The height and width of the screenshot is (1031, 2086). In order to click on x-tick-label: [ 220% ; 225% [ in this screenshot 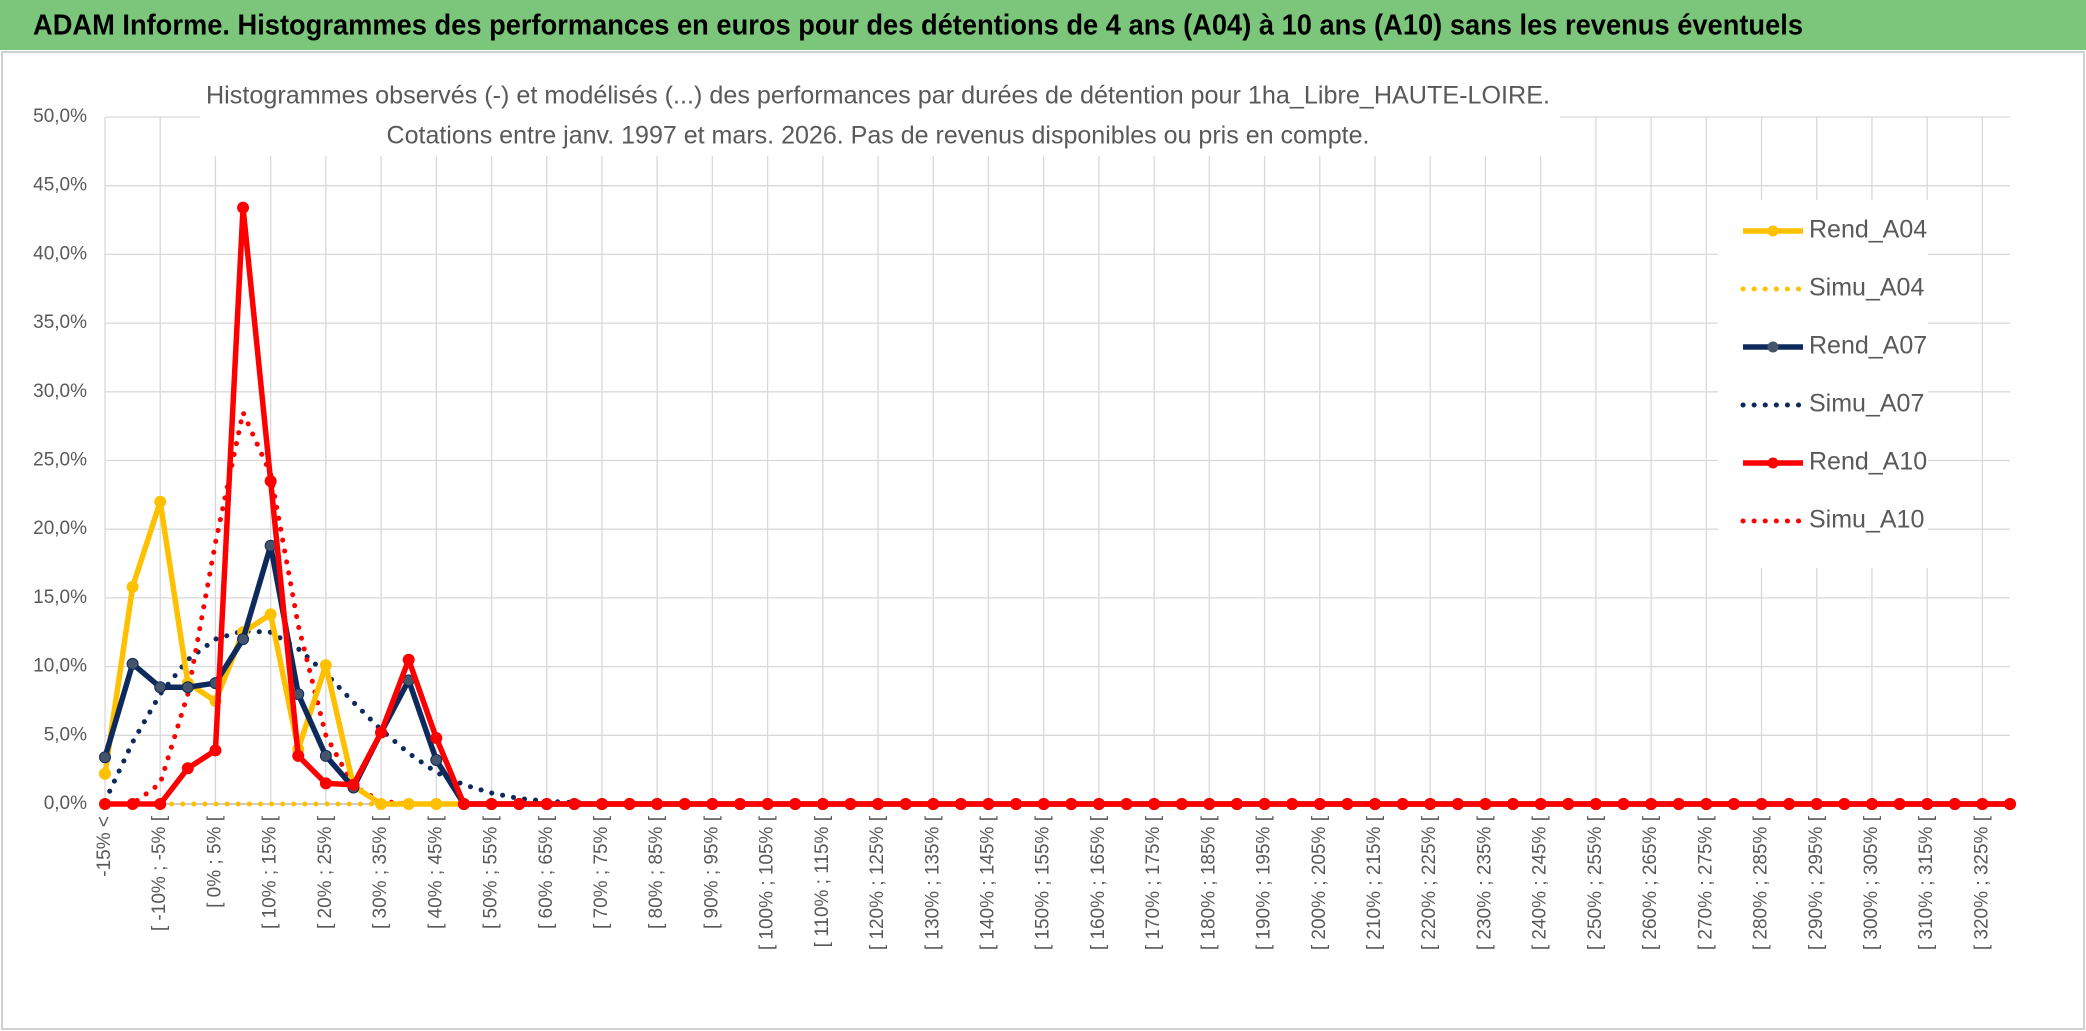, I will do `click(1429, 882)`.